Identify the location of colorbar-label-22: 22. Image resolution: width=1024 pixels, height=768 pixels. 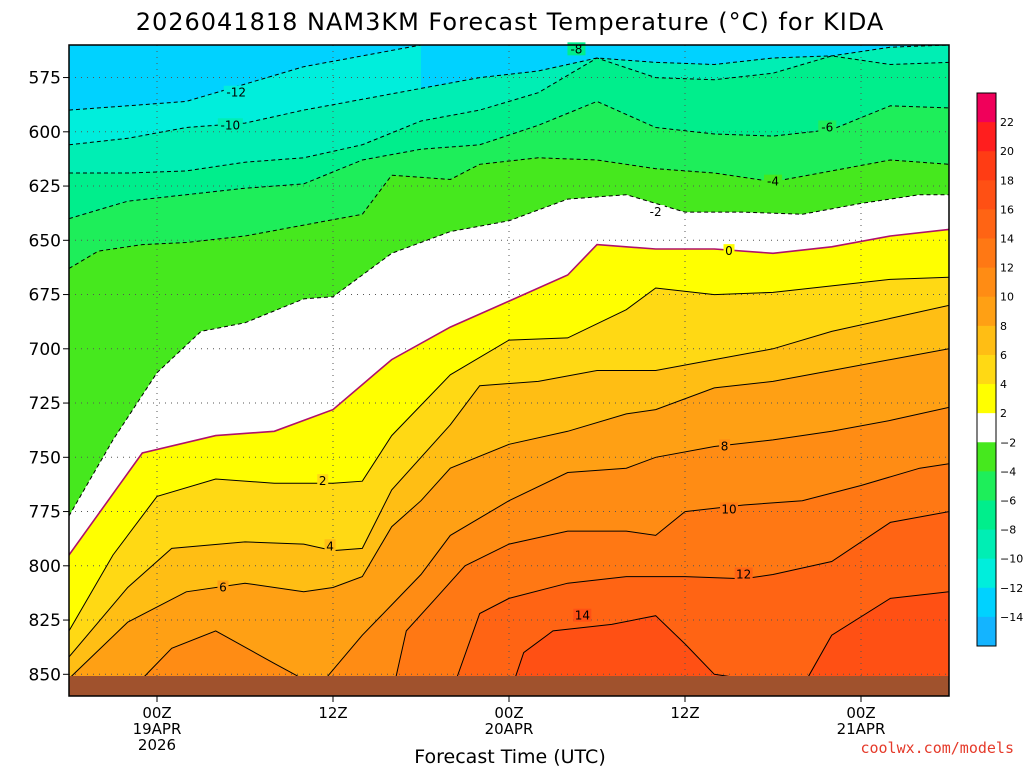
(1007, 122).